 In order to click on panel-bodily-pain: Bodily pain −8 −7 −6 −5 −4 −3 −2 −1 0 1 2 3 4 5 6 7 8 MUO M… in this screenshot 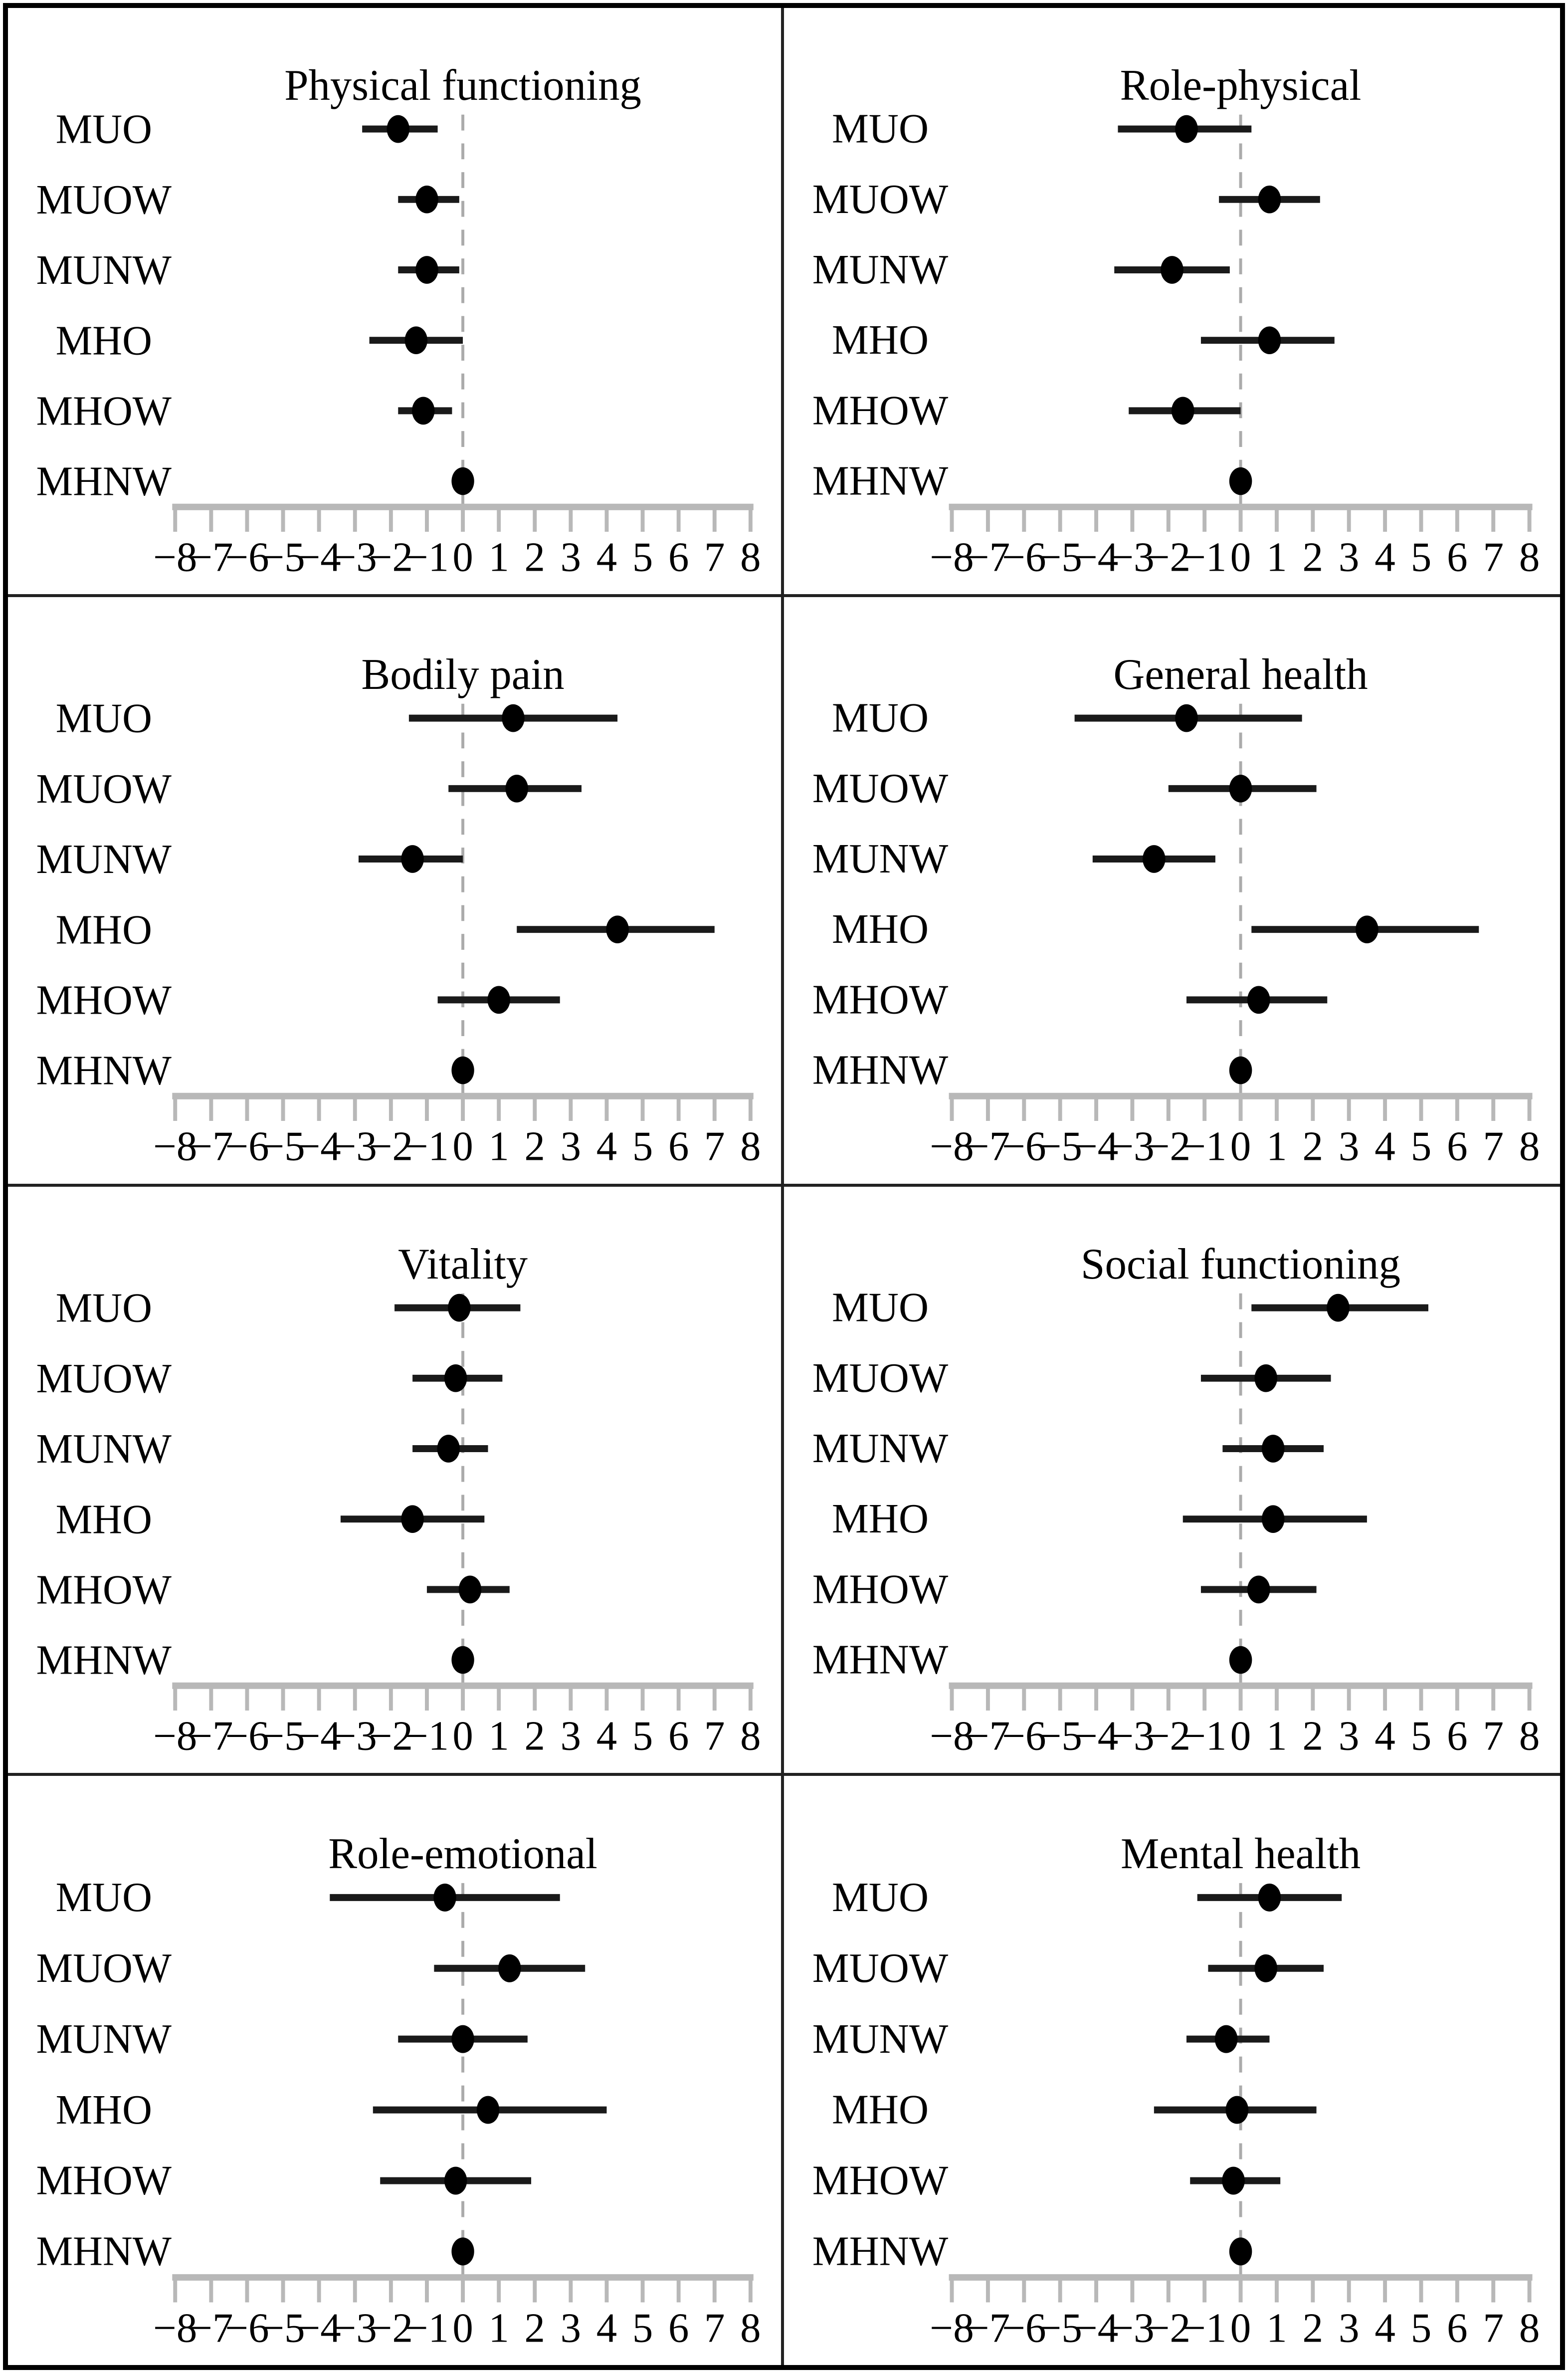, I will do `click(396, 892)`.